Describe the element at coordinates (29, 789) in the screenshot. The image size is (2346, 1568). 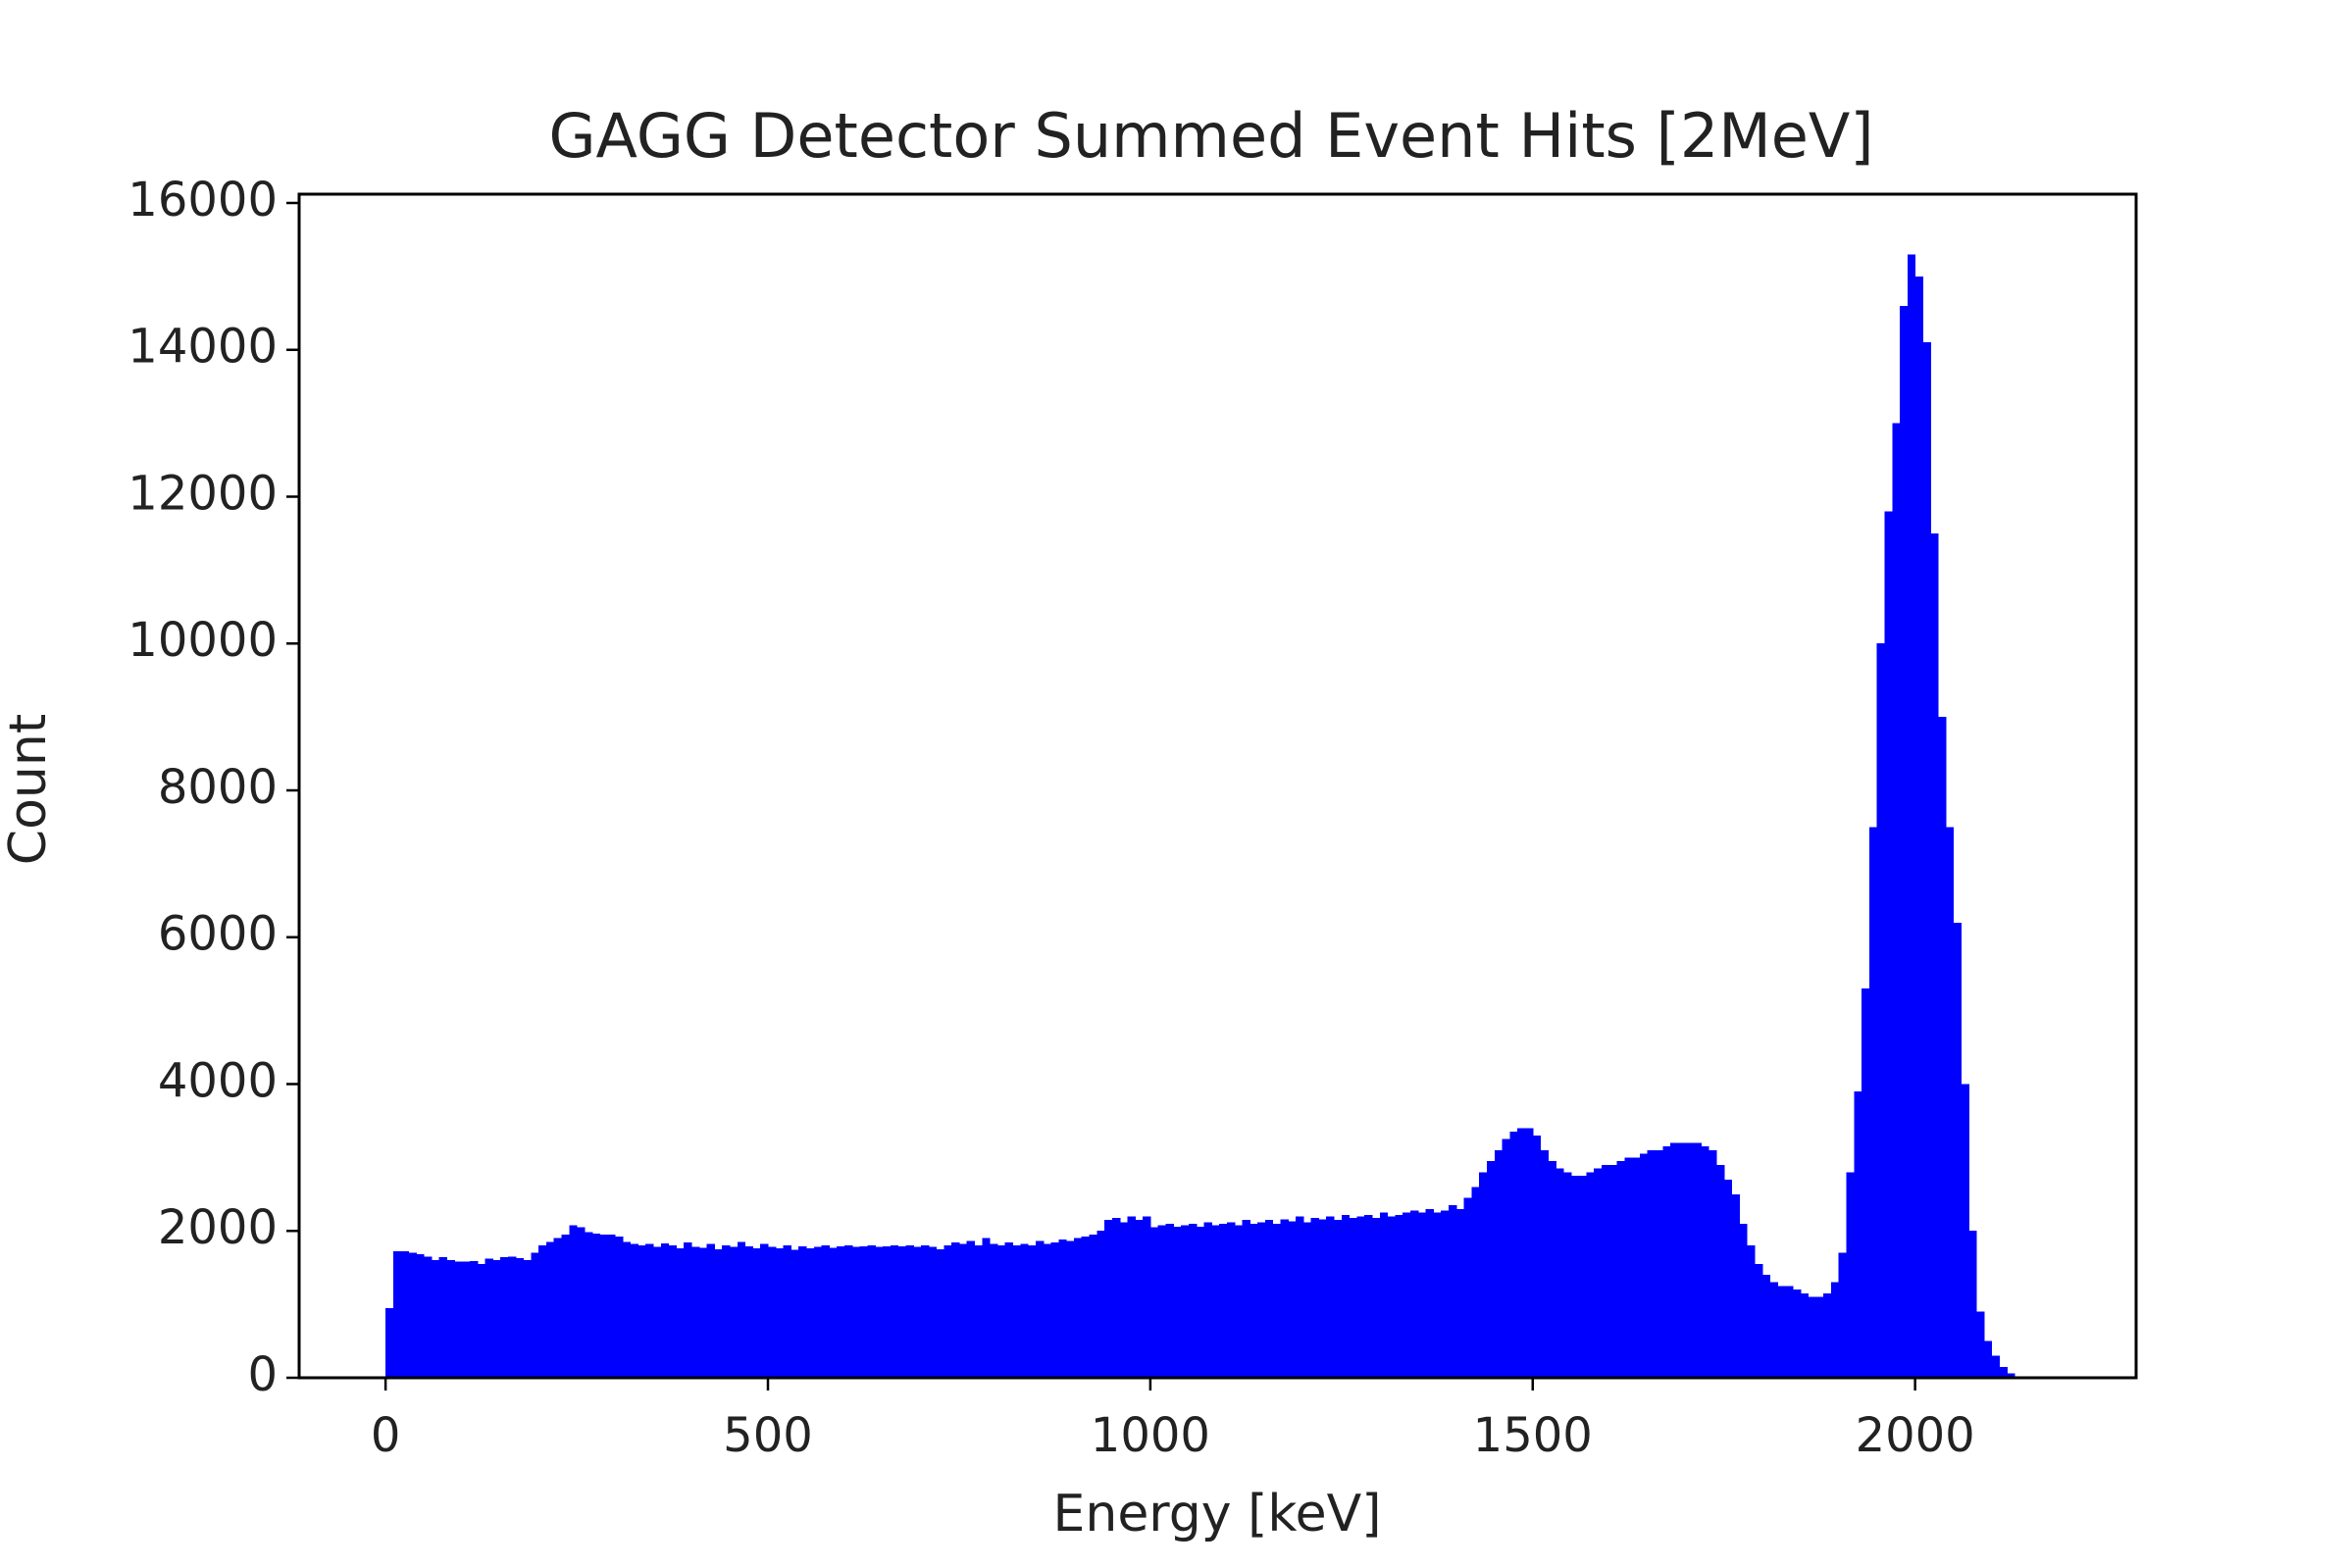
I see `y-axis-label: Count` at that location.